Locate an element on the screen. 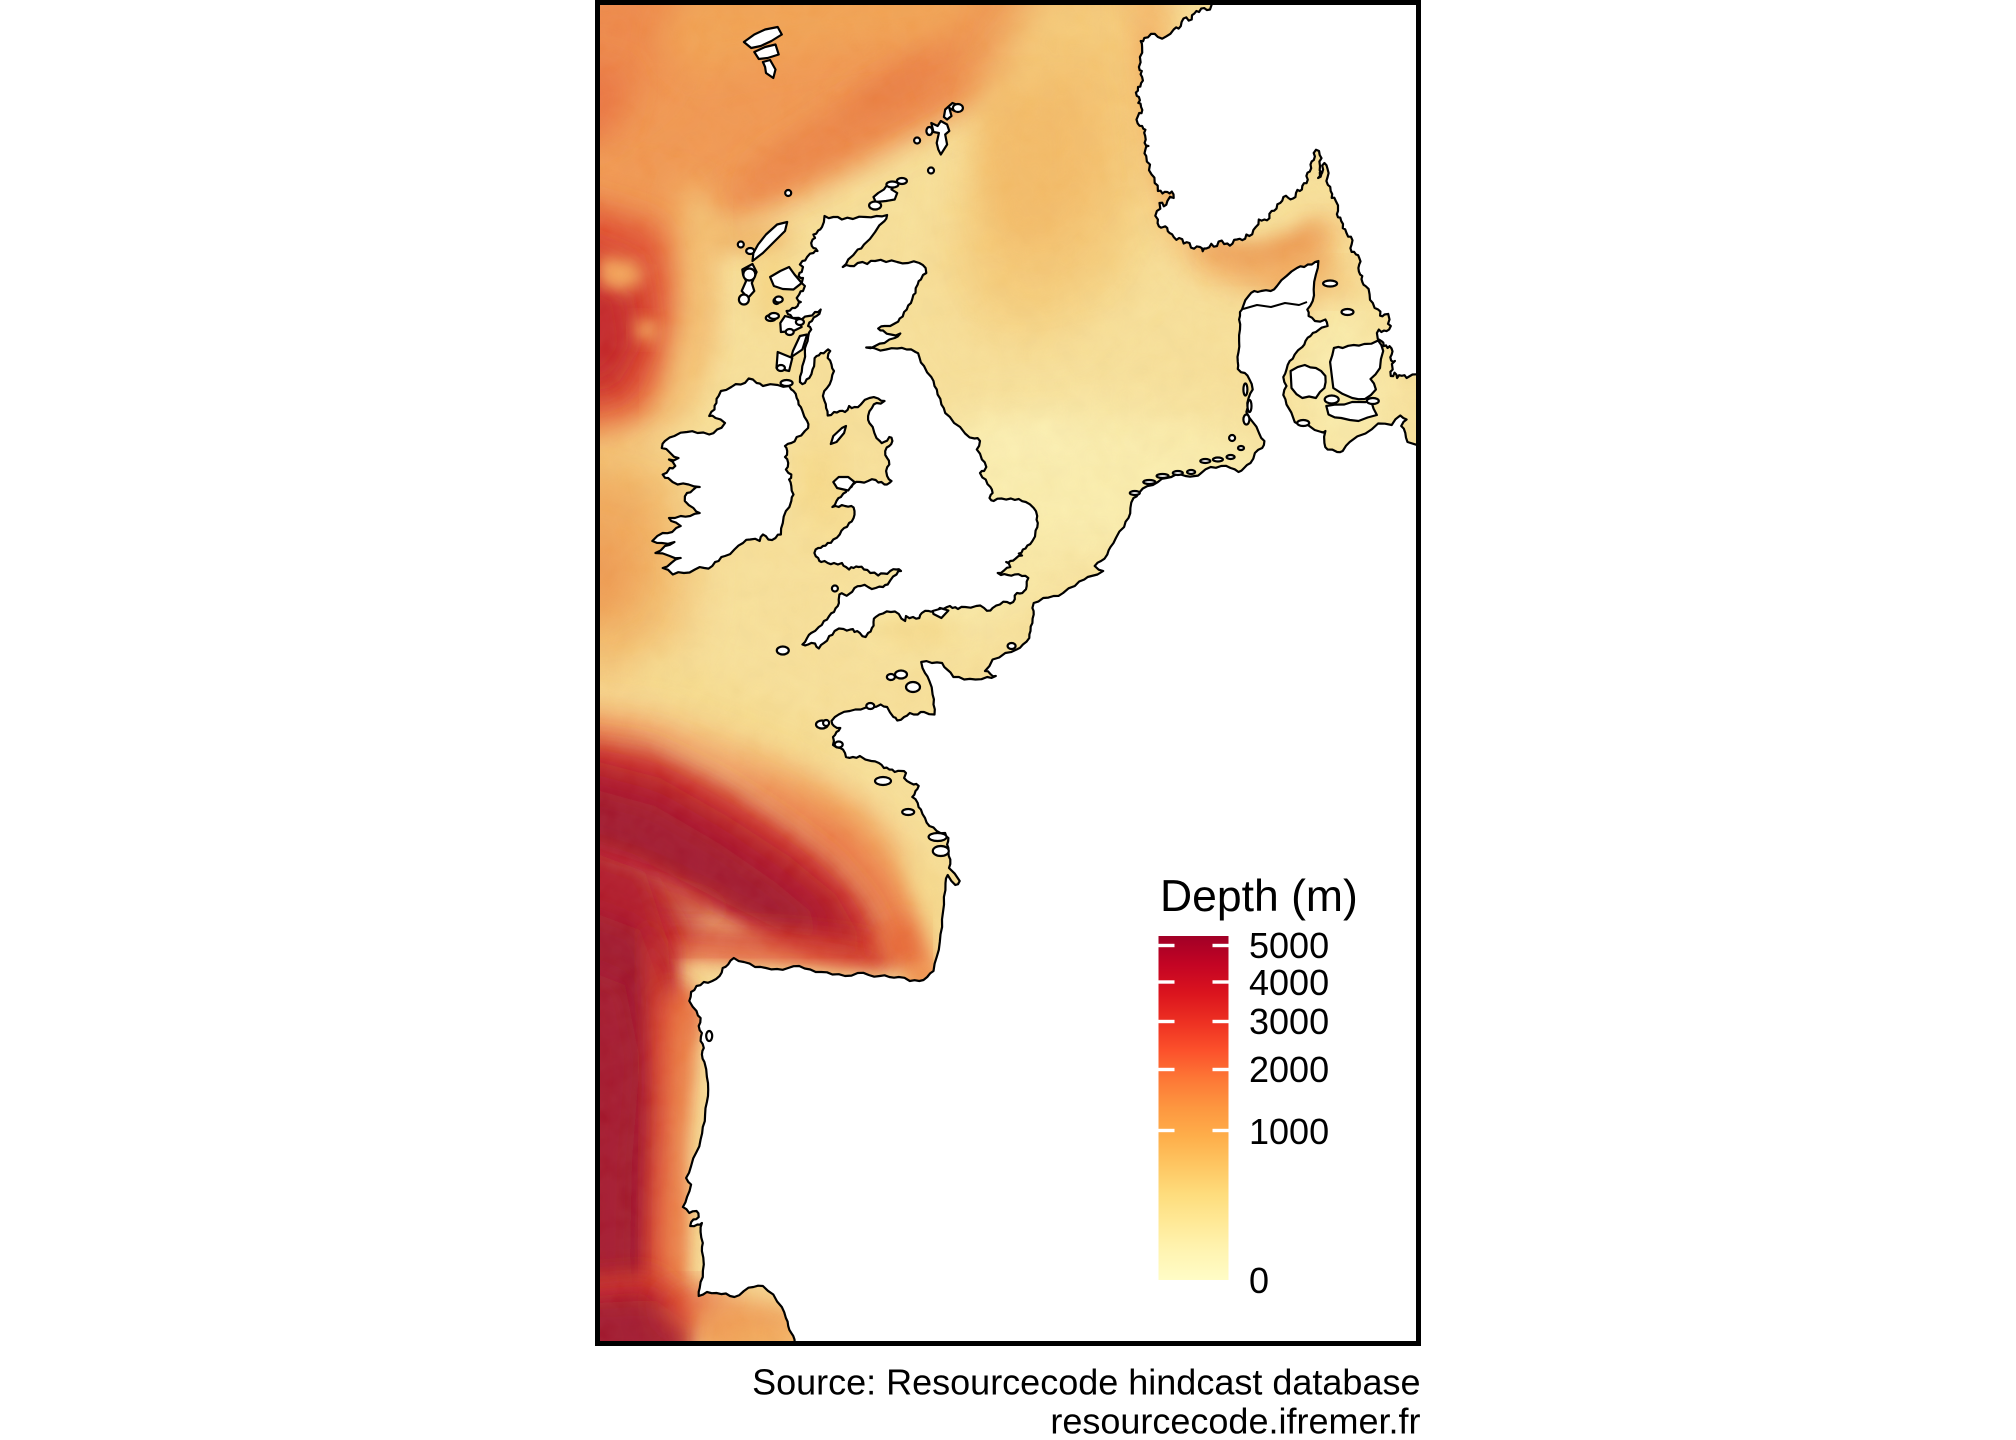 Image resolution: width=2016 pixels, height=1440 pixels. svg-text: resourcecode.ifremer.fr is located at coordinates (1235, 1420).